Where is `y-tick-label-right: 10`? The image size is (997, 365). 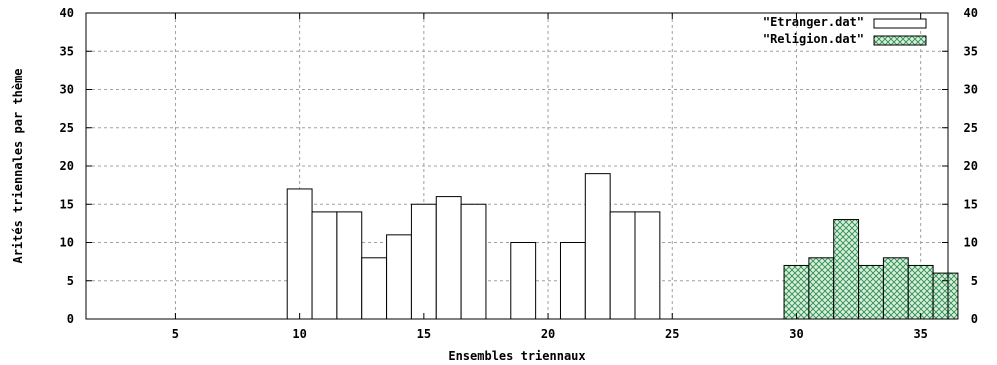
y-tick-label-right: 10 is located at coordinates (971, 243).